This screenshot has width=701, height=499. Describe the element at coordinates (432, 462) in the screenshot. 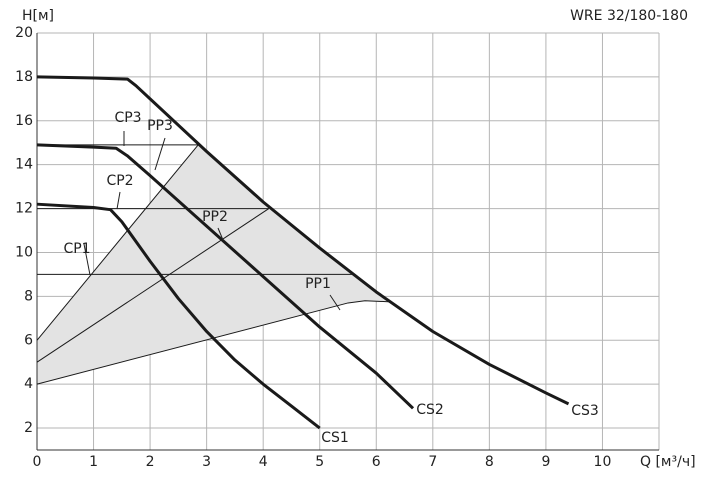

I see `x-tick-label: 7` at that location.